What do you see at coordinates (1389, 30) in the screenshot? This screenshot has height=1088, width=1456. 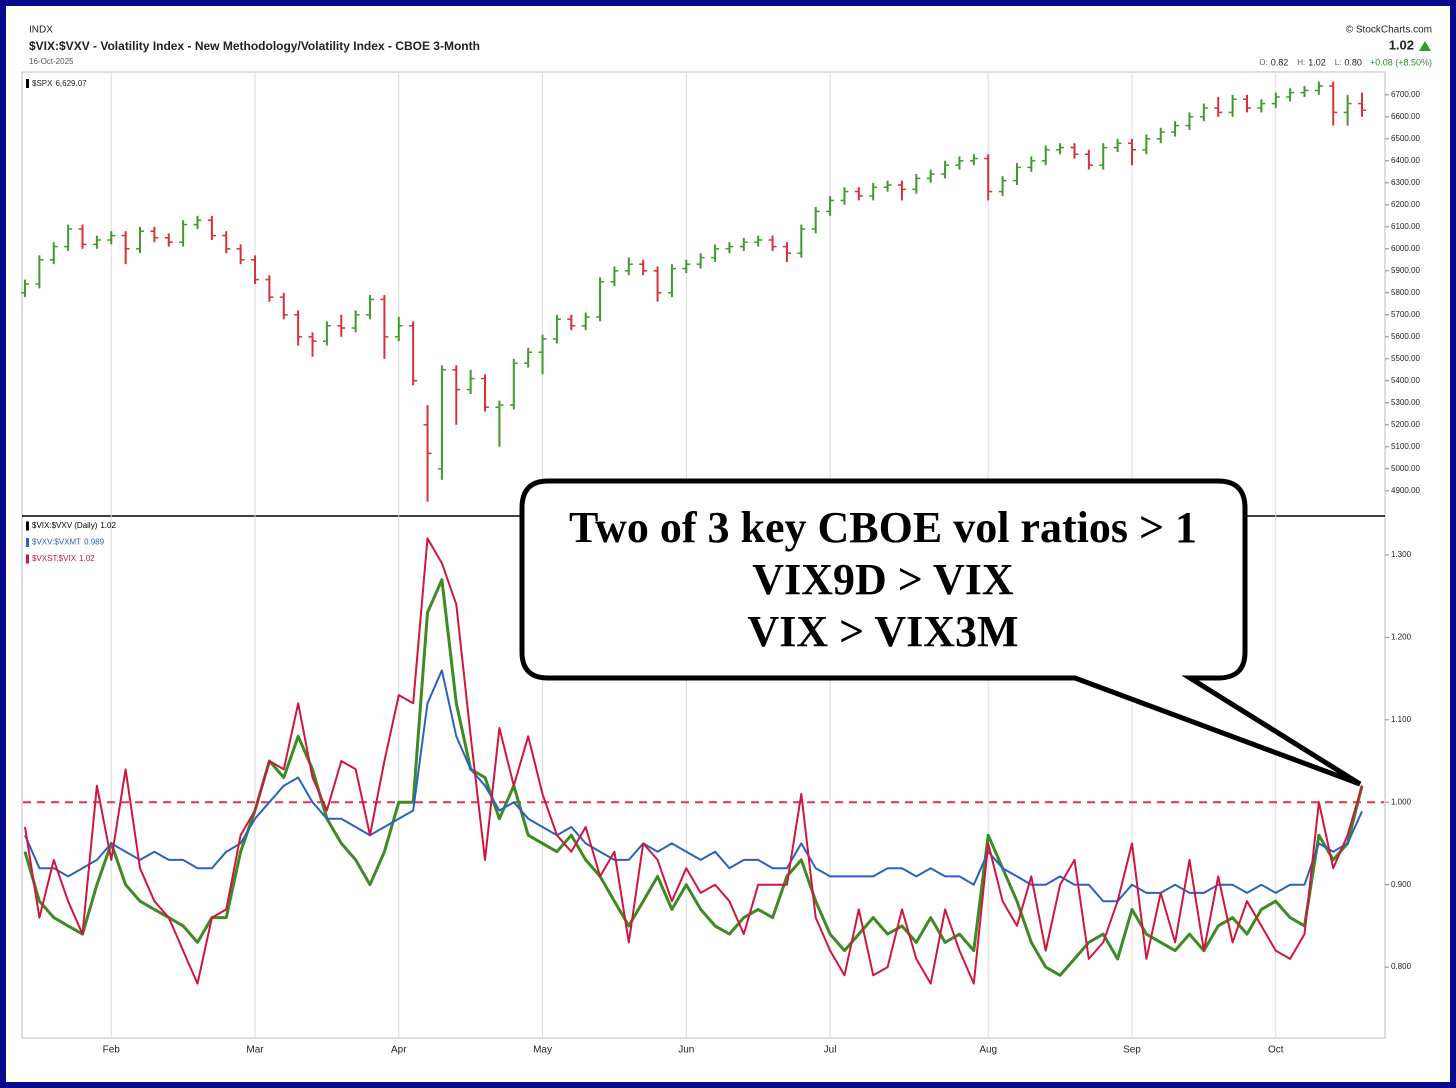 I see `source: © StockCharts.com` at bounding box center [1389, 30].